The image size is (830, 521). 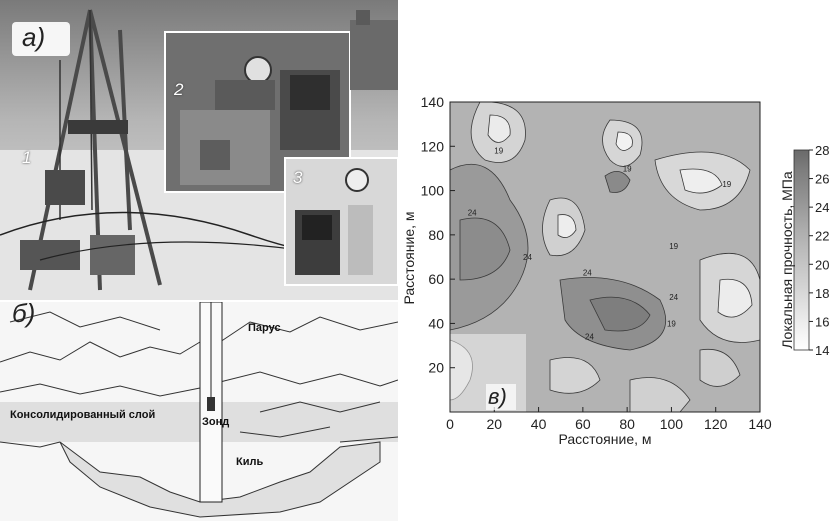 I want to click on consolidated-layer-label: Консолидированный слой, so click(x=83, y=415).